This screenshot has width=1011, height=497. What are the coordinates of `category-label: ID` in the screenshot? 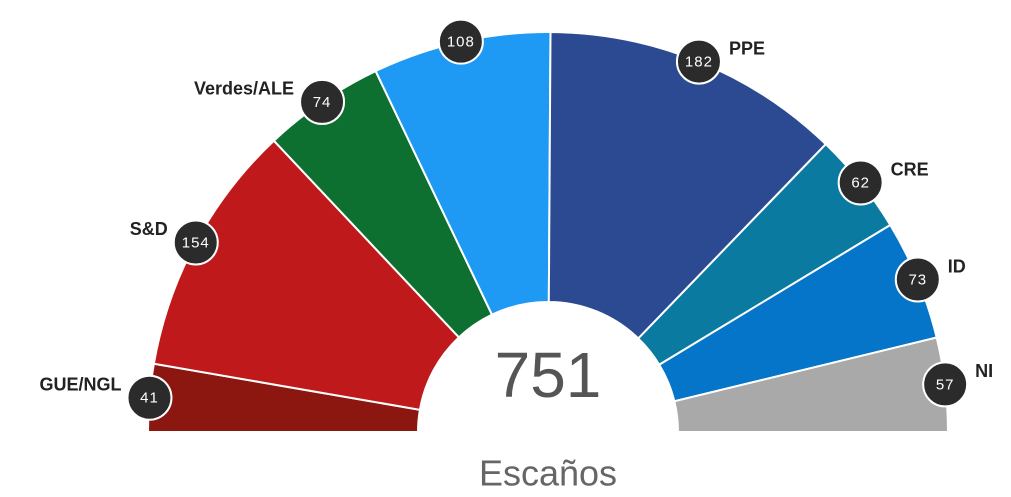 It's located at (957, 266).